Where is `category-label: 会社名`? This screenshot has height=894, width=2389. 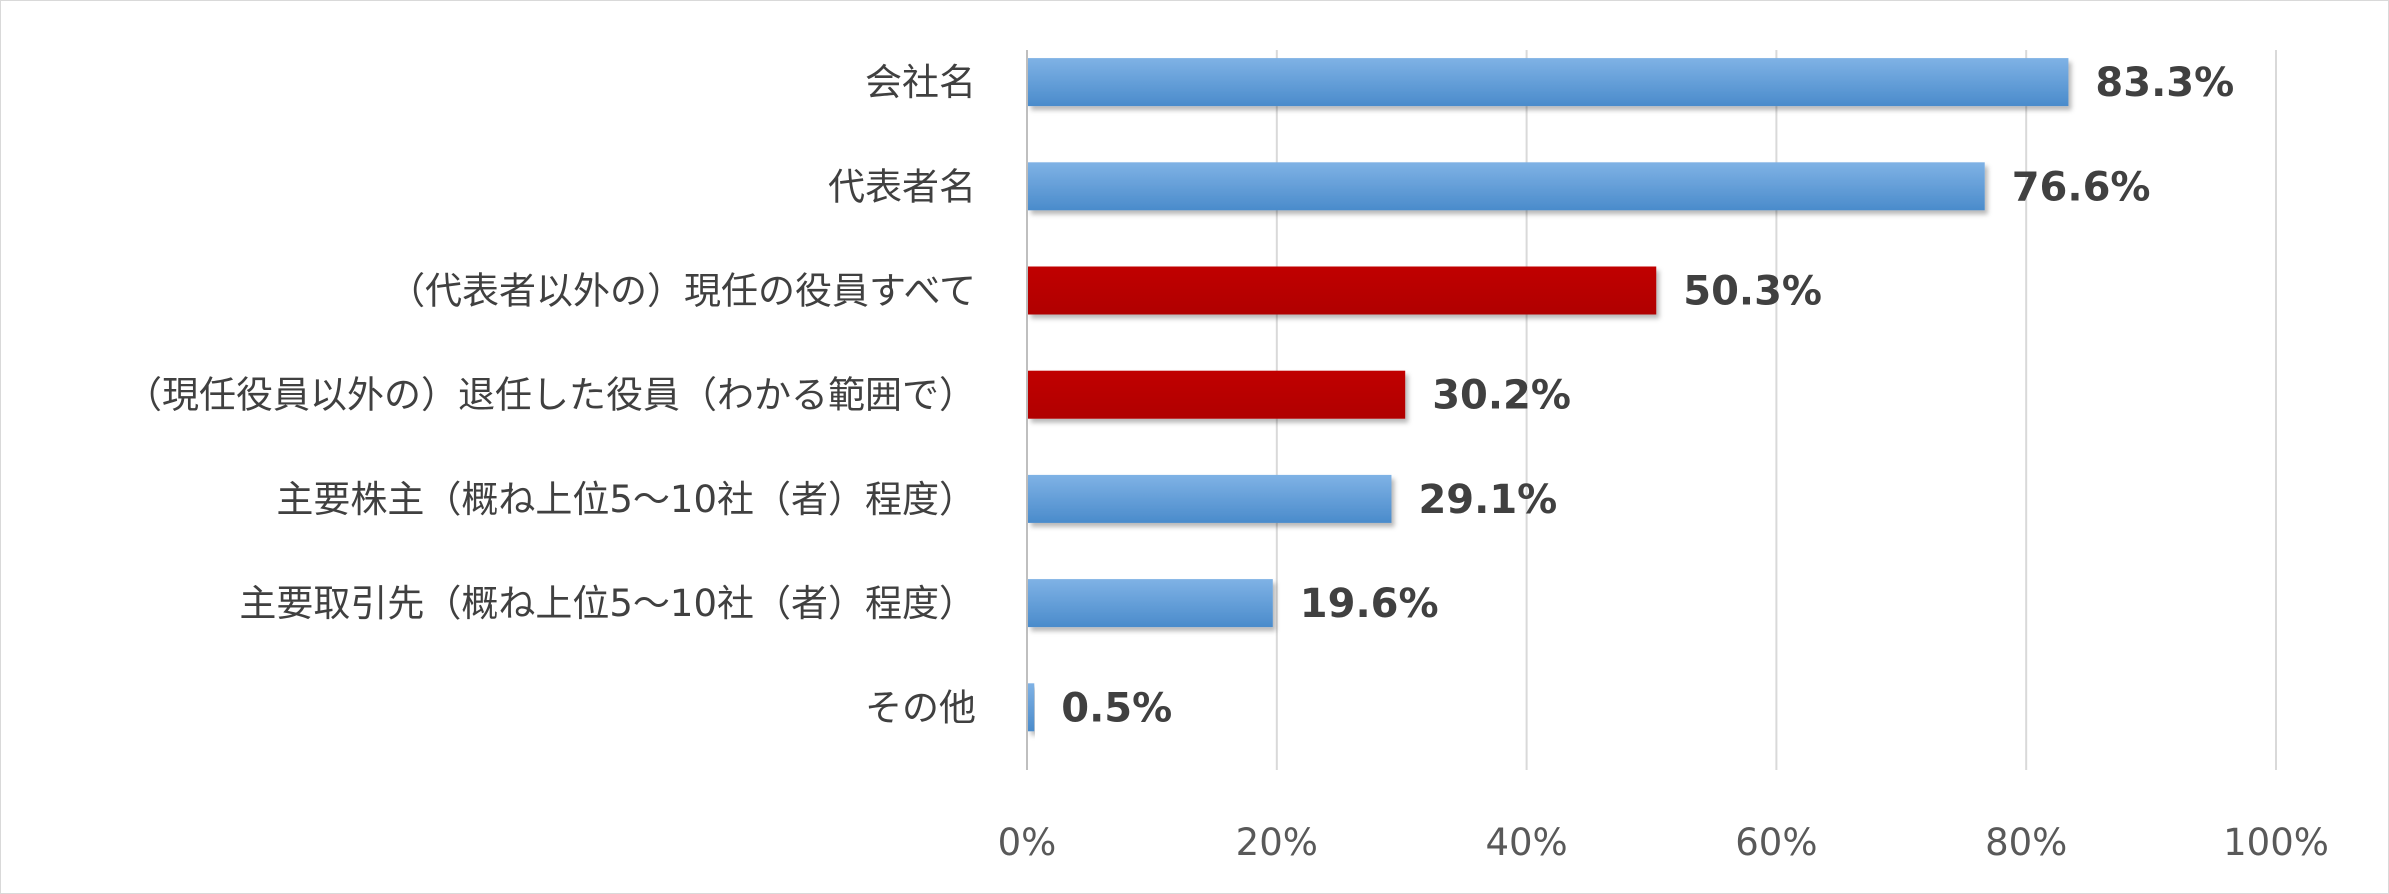 category-label: 会社名 is located at coordinates (920, 82).